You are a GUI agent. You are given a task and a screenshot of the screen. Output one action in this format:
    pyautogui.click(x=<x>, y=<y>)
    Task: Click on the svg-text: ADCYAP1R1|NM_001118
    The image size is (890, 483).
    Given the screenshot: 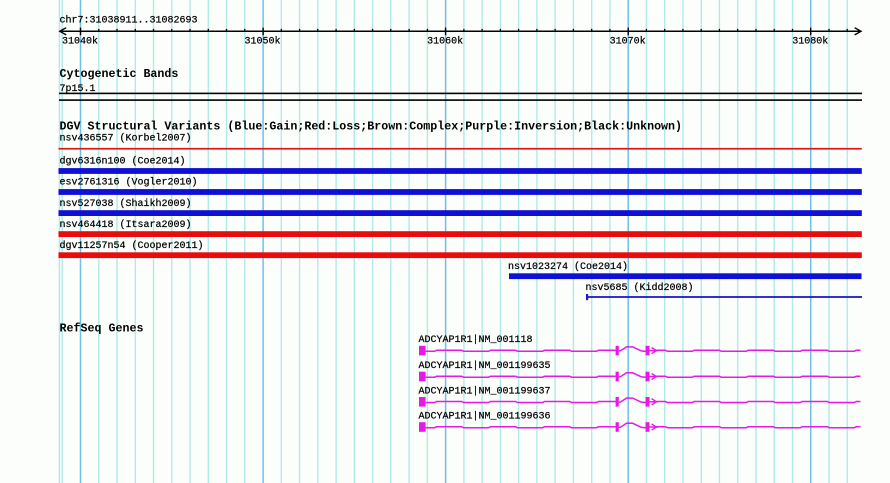 What is the action you would take?
    pyautogui.click(x=476, y=340)
    